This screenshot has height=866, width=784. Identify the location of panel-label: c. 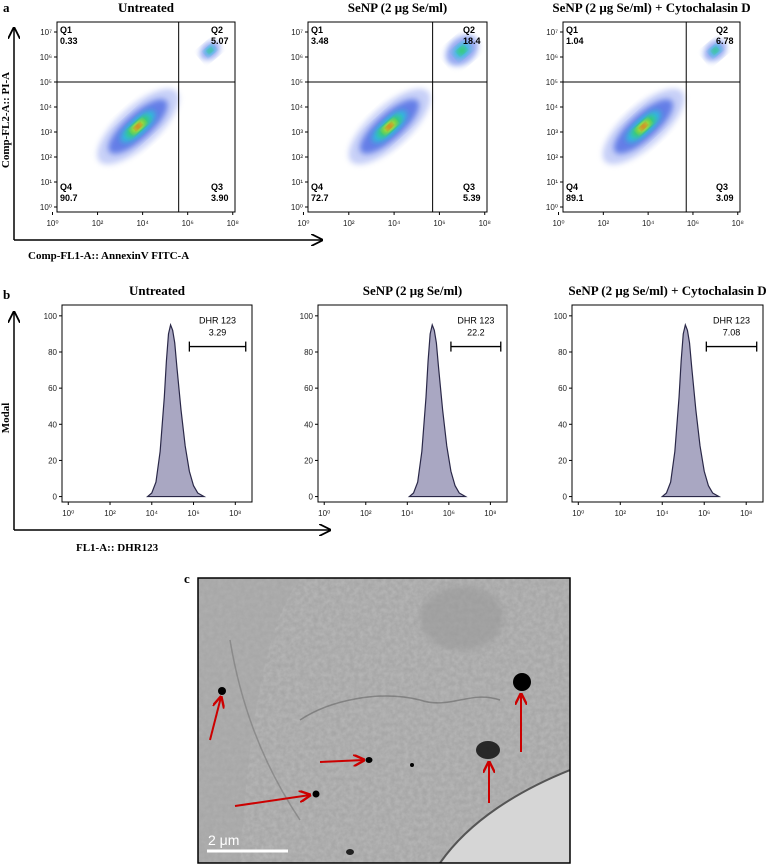
(187, 578).